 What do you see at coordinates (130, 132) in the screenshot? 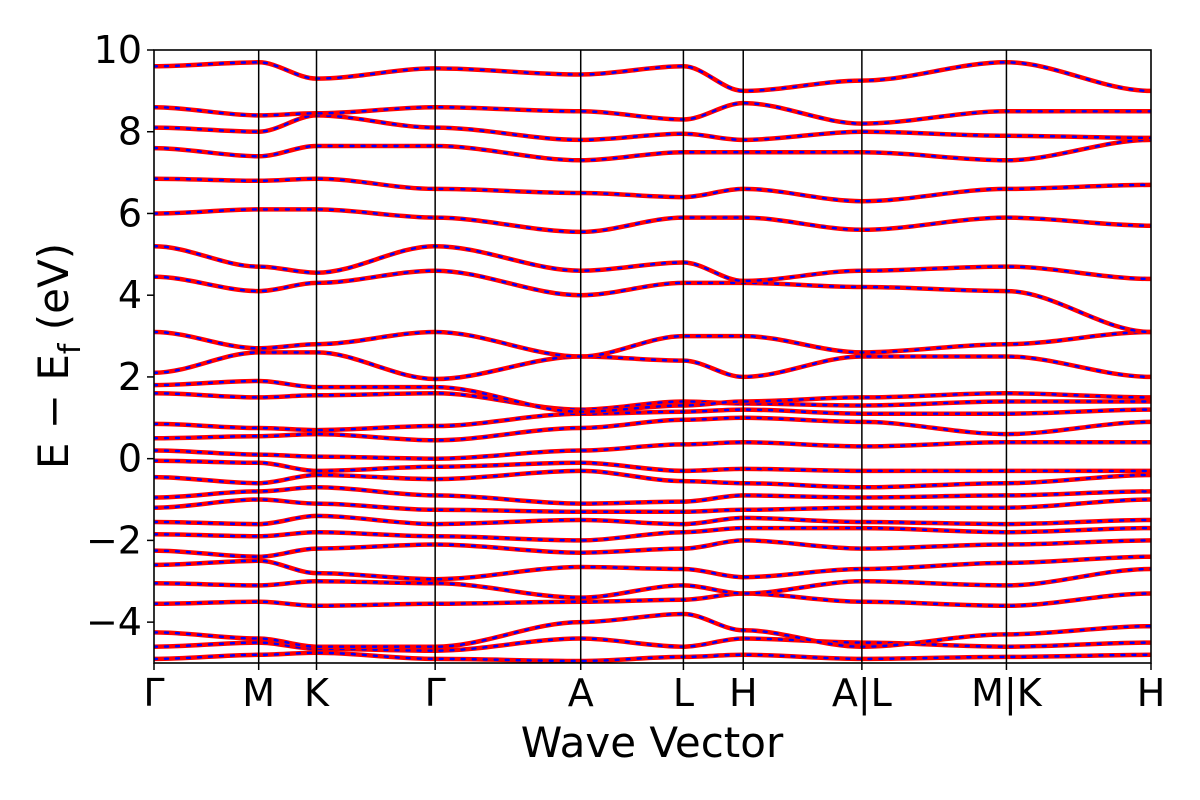
I see `y-tick-label: 8` at bounding box center [130, 132].